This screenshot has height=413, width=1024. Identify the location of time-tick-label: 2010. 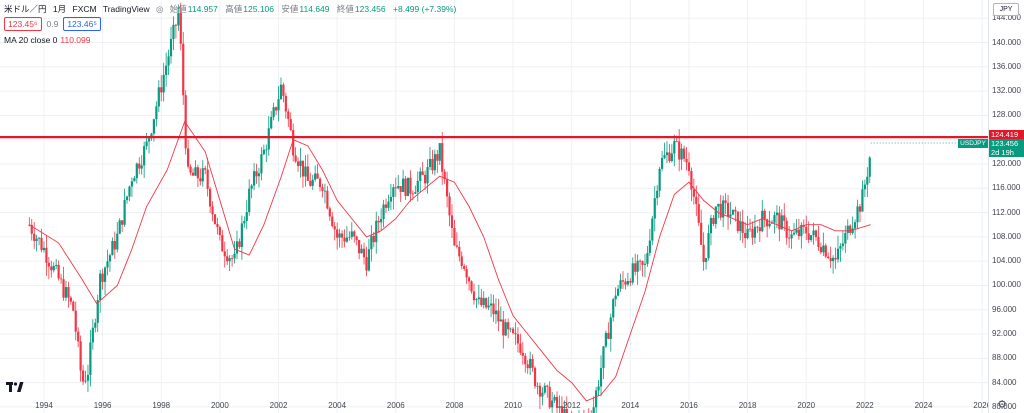
(513, 405).